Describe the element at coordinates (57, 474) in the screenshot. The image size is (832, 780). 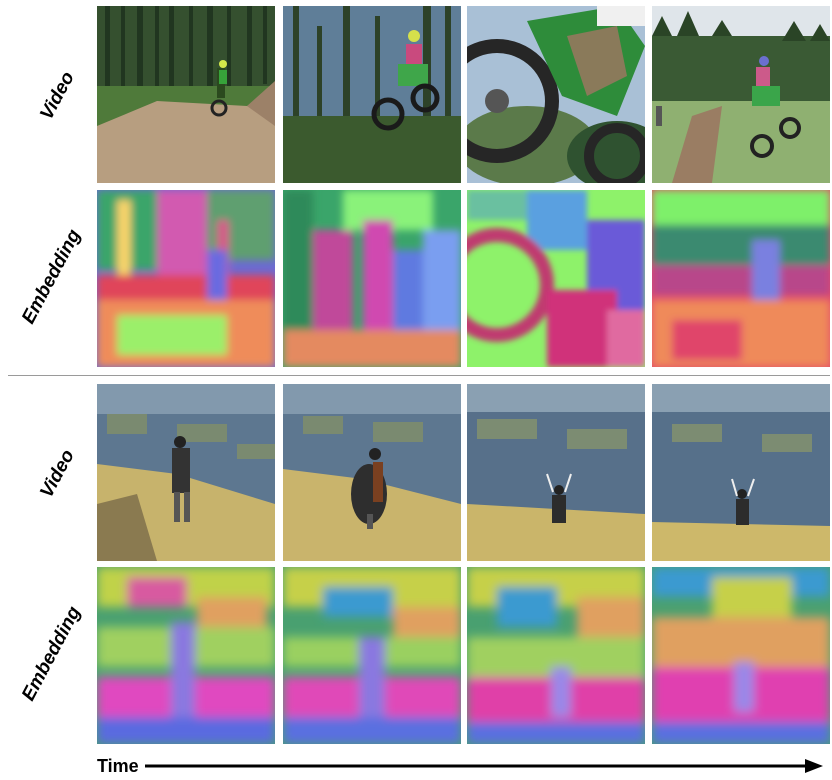
I see `row-label-video-2: Video` at that location.